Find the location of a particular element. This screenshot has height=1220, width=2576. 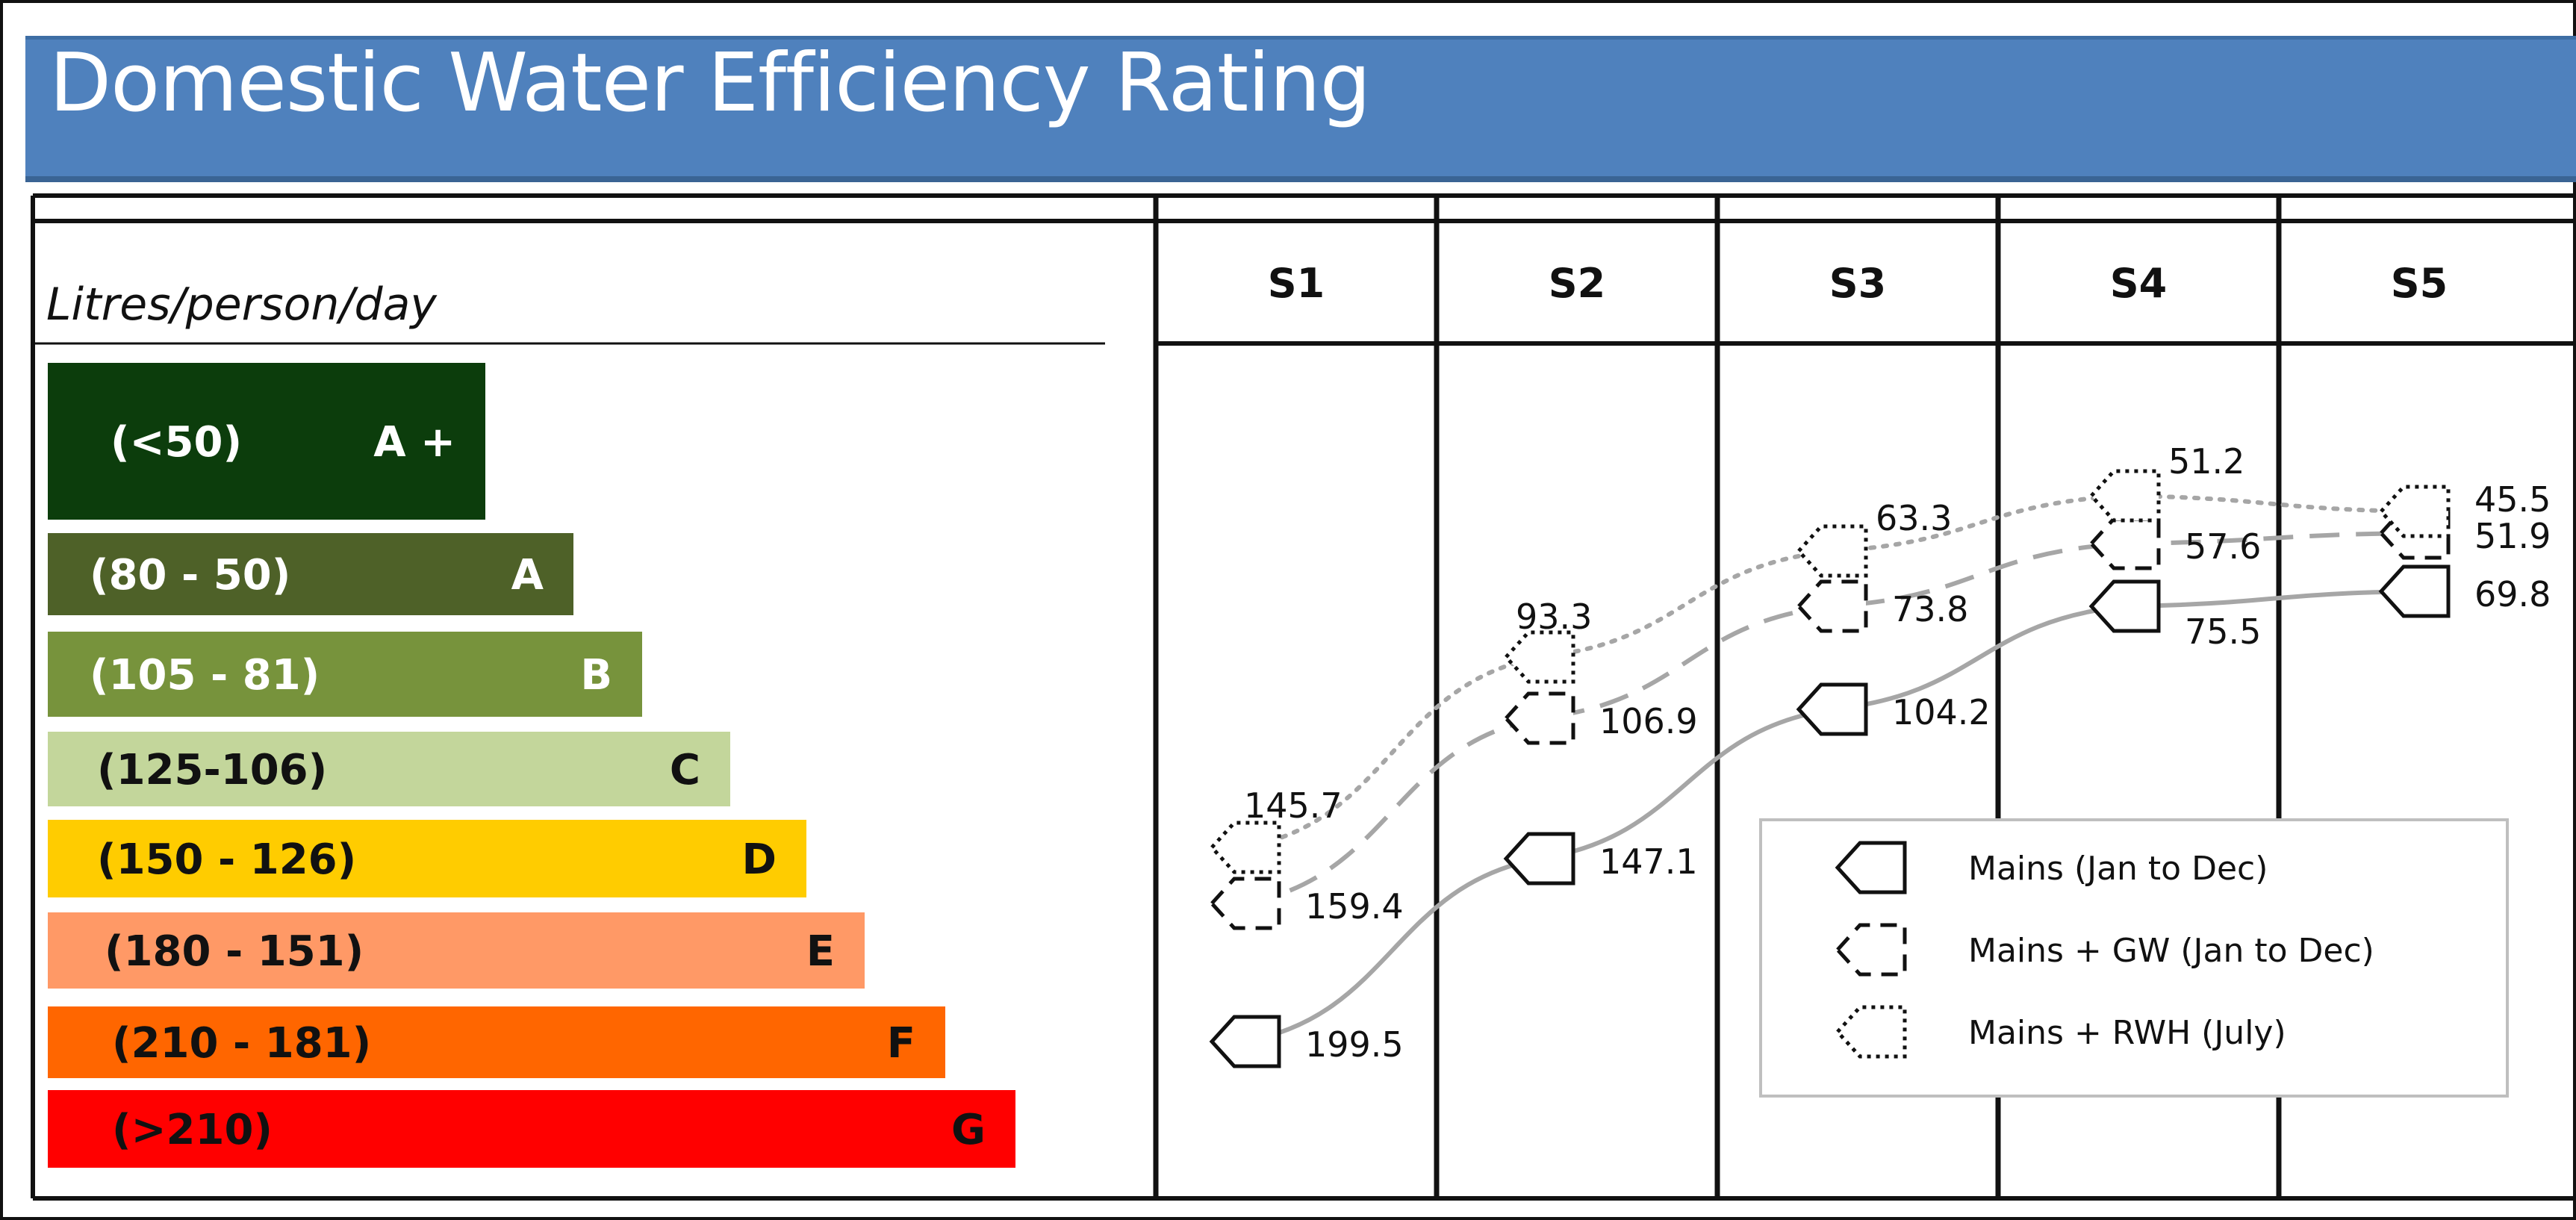

column-header-s4: S4 is located at coordinates (2138, 283).